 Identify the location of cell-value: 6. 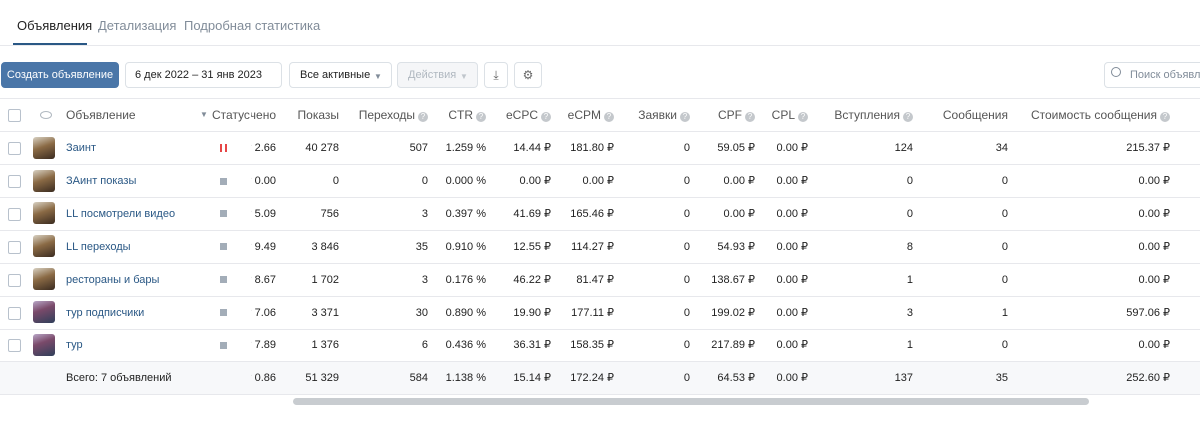
(424, 345).